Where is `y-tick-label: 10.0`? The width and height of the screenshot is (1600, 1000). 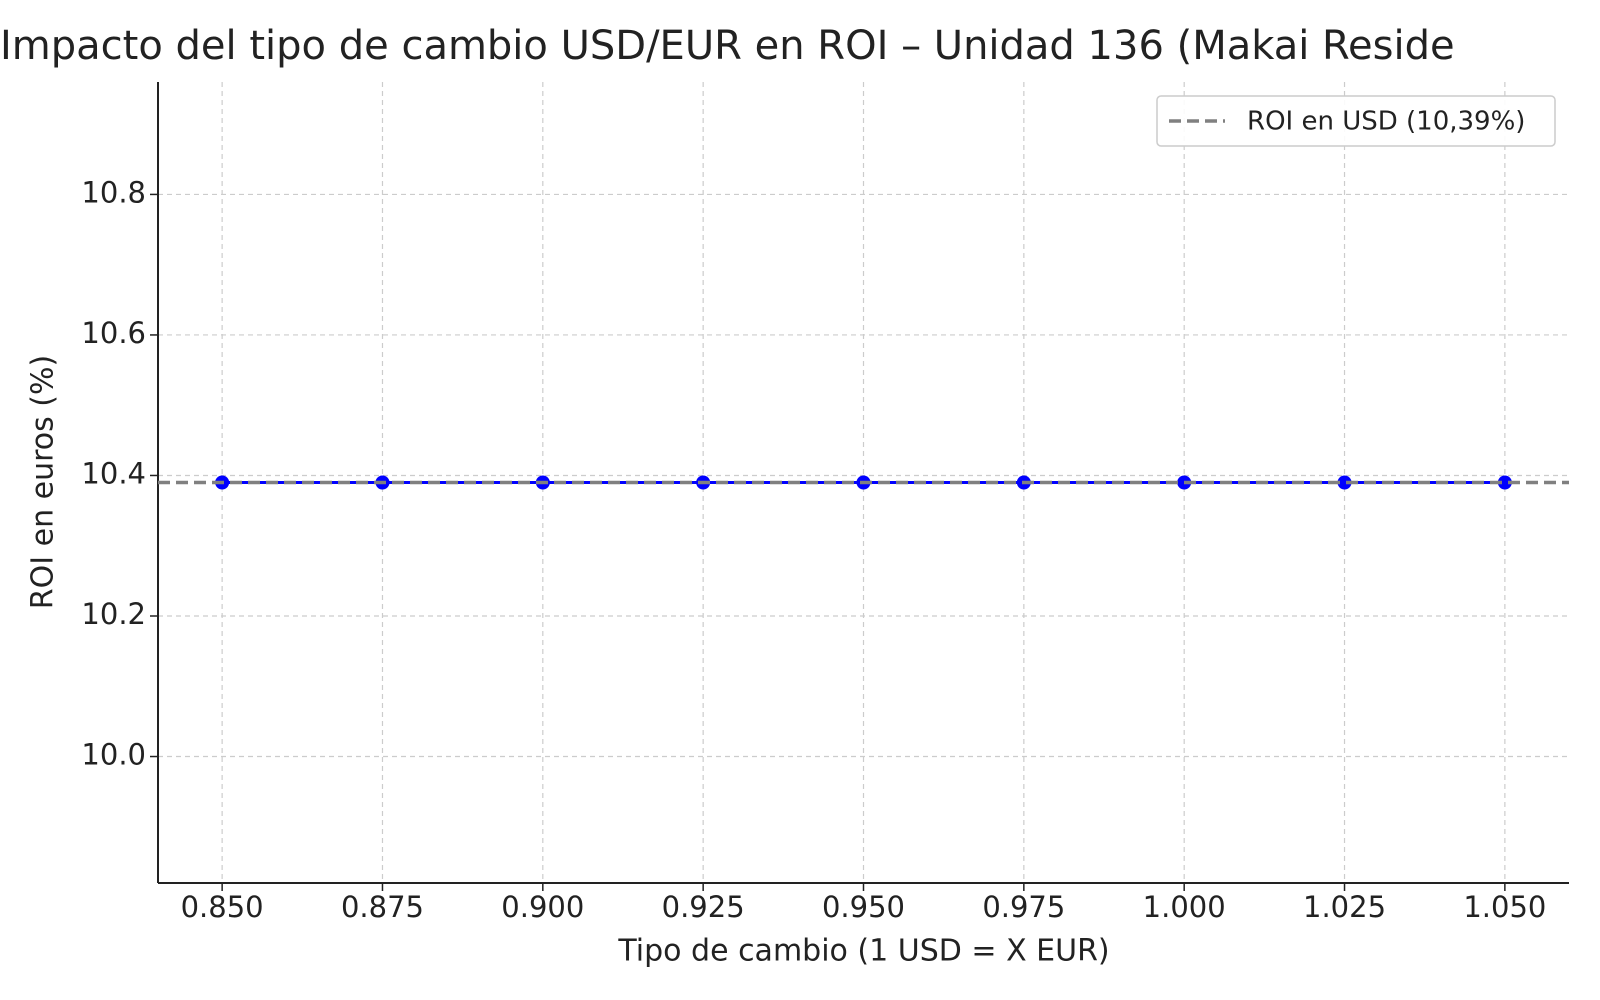
y-tick-label: 10.0 is located at coordinates (113, 755).